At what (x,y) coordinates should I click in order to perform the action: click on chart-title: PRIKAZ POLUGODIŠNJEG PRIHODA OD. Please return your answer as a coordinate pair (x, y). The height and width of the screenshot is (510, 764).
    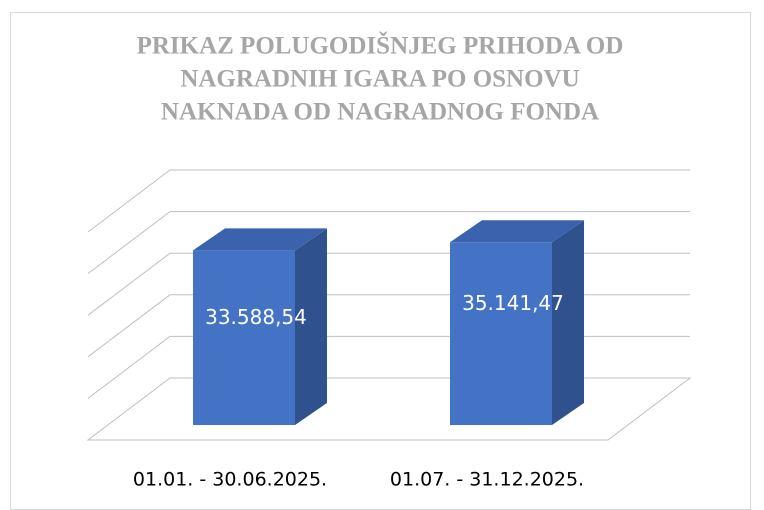
    Looking at the image, I should click on (380, 46).